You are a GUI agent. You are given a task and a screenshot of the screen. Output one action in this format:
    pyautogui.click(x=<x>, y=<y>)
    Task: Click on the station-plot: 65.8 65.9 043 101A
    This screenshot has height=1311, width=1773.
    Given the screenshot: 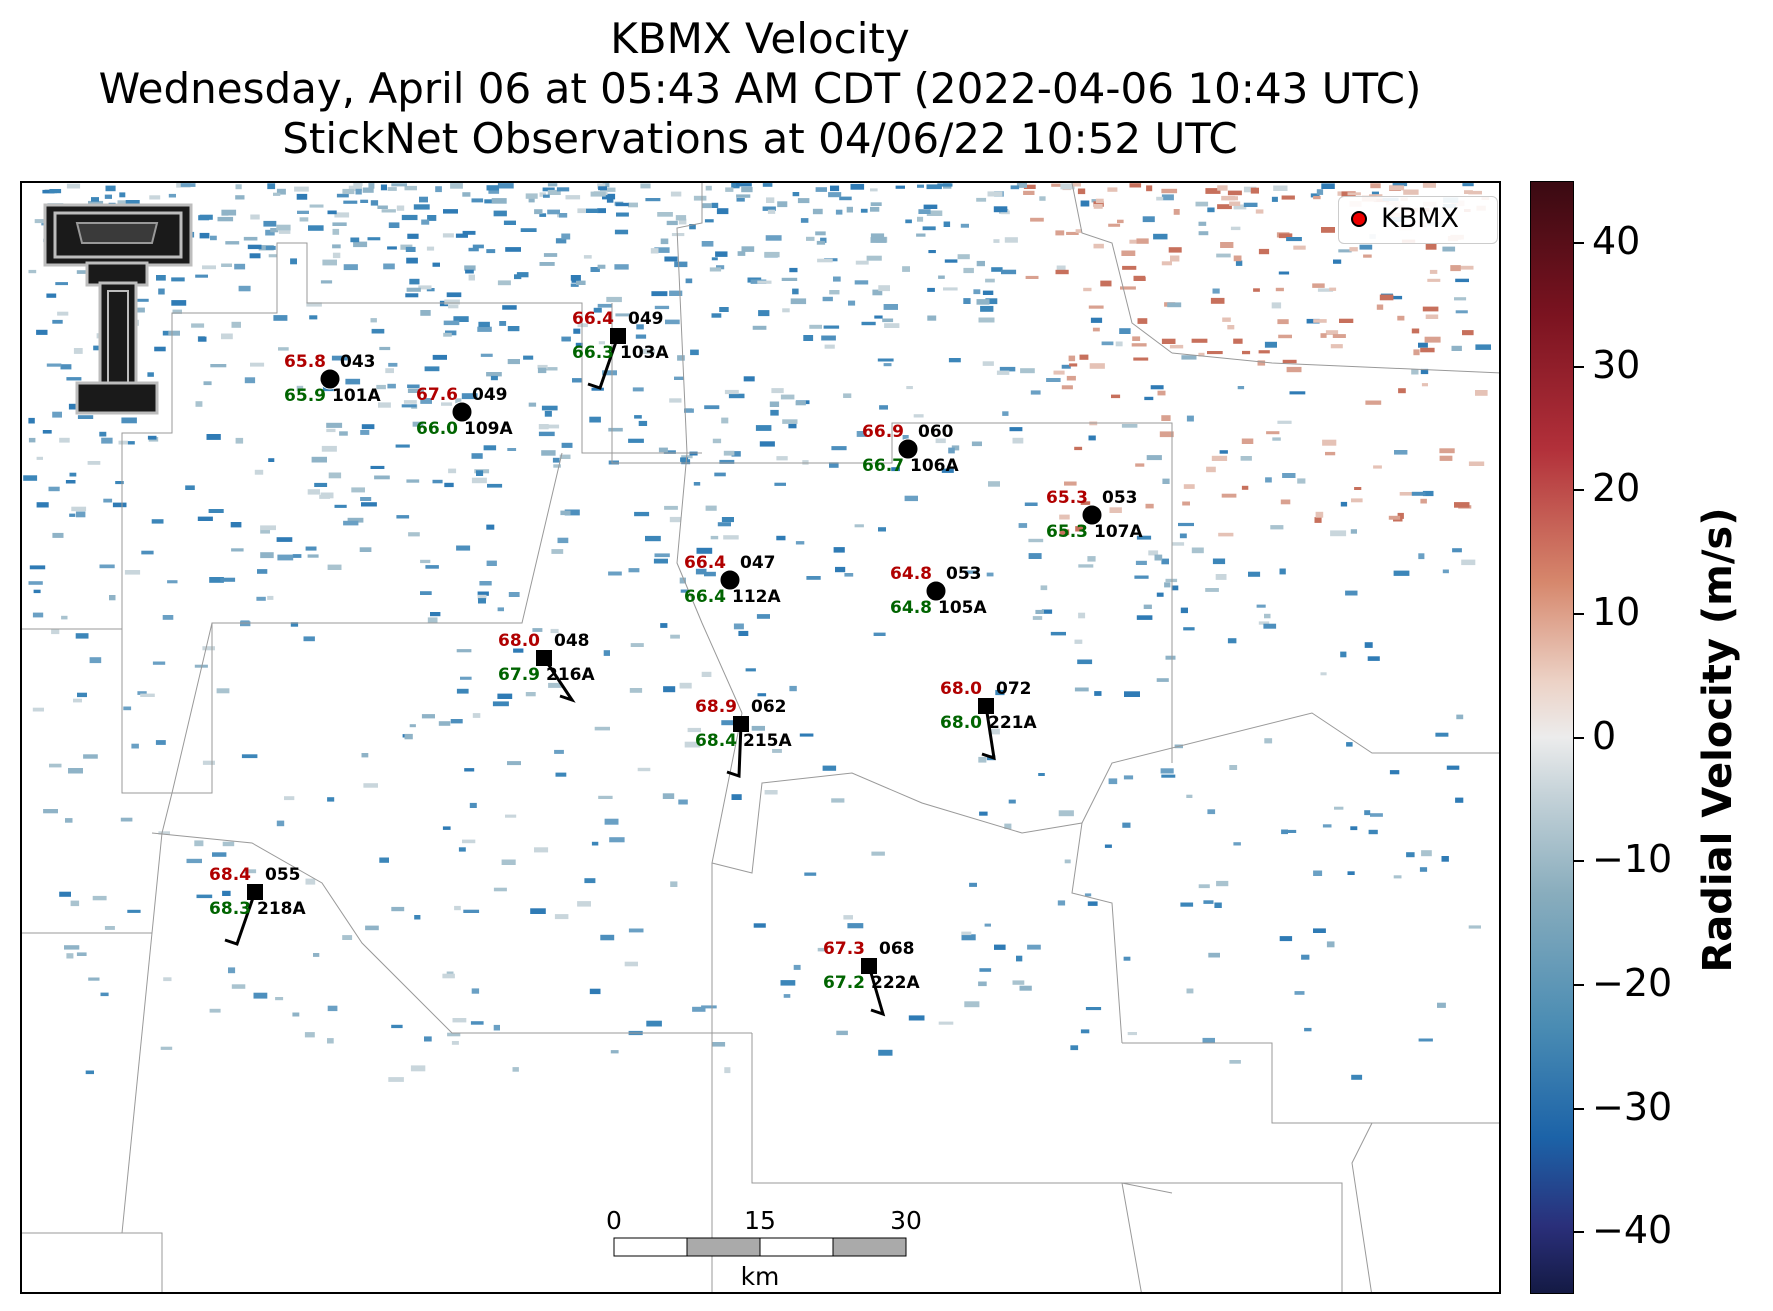 What is the action you would take?
    pyautogui.click(x=332, y=379)
    